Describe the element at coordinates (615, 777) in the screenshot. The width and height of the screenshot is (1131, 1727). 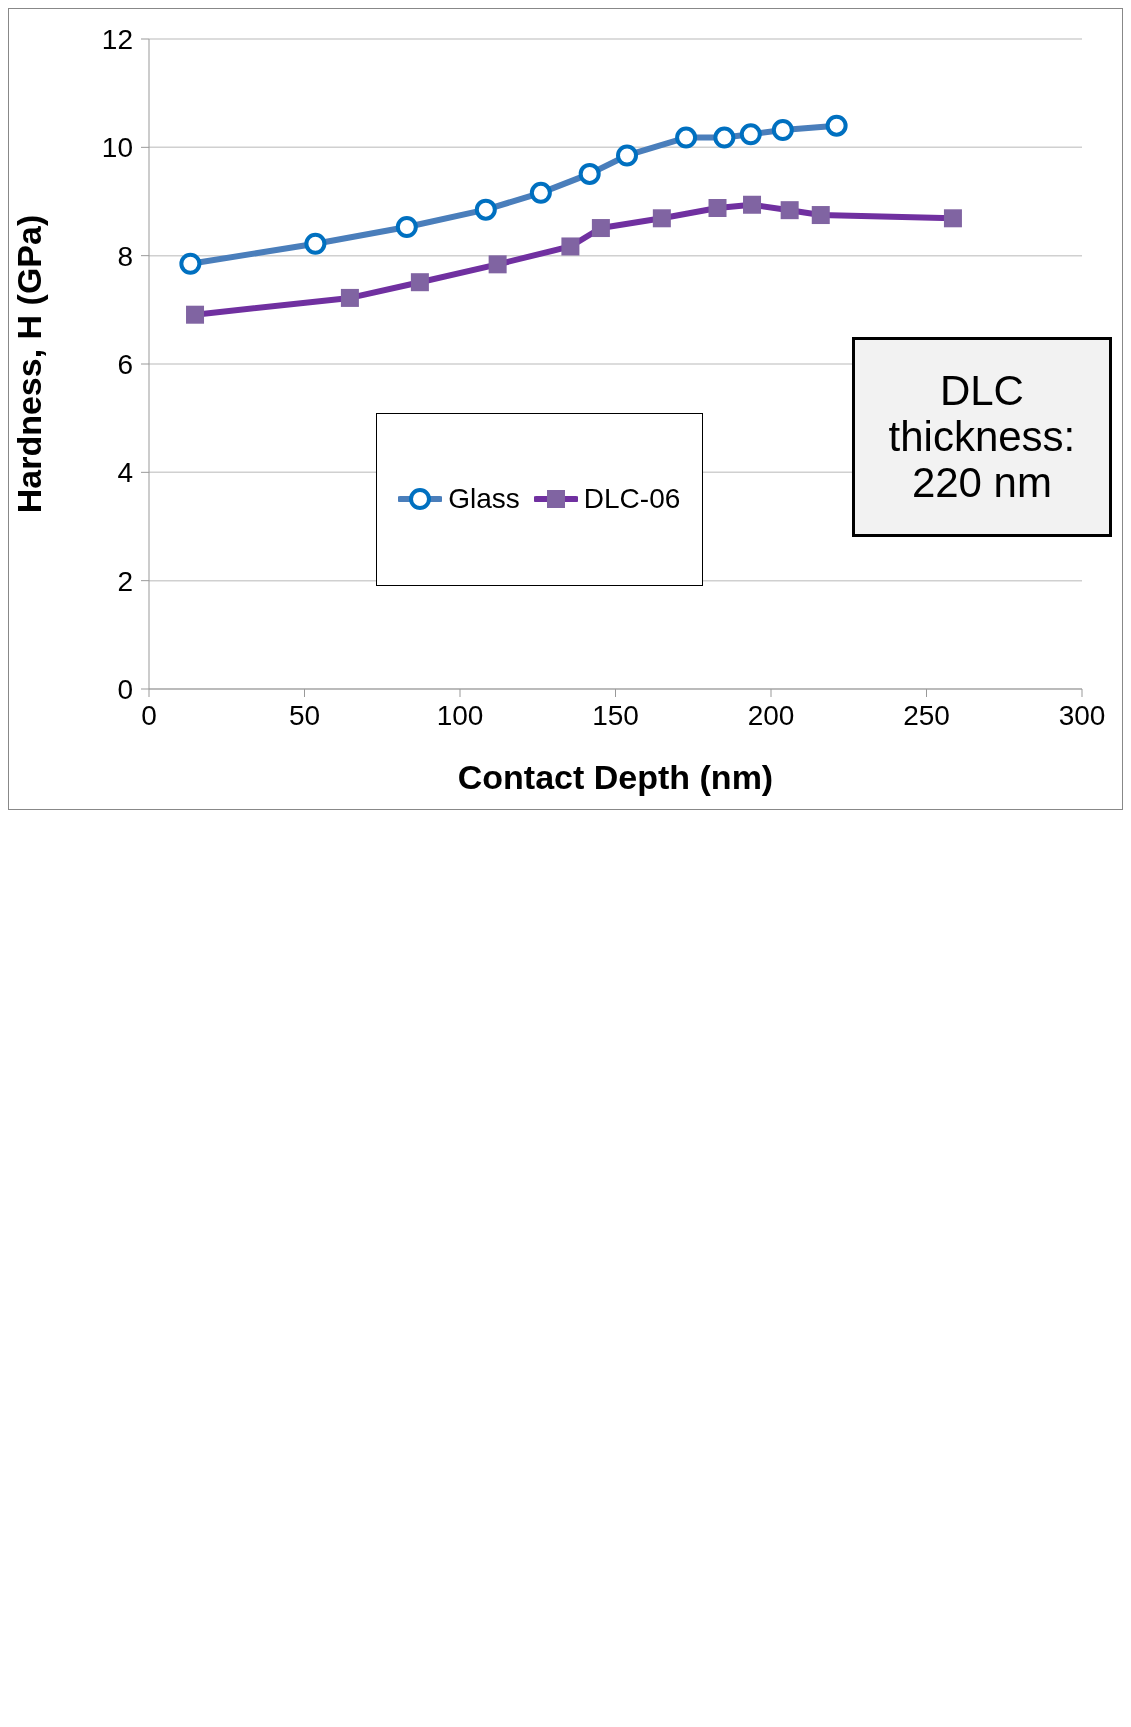
I see `x-axis-title: Contact Depth (nm)` at that location.